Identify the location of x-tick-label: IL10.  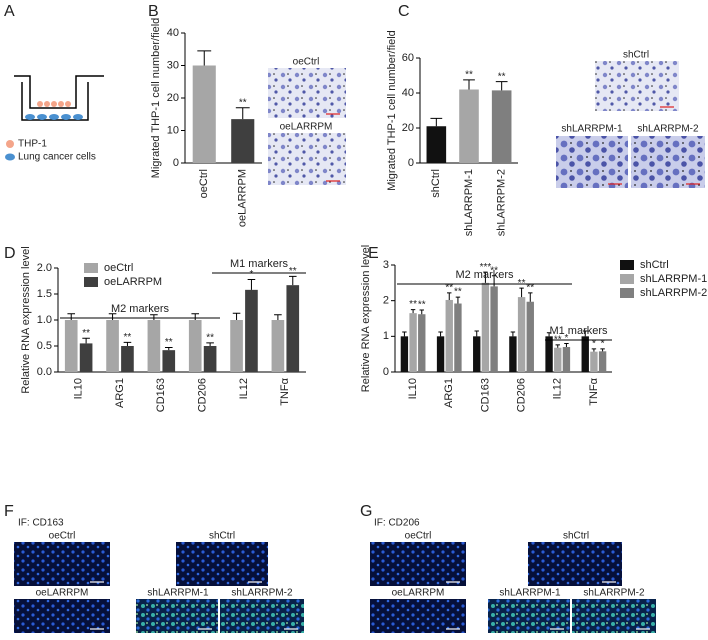
(79, 388).